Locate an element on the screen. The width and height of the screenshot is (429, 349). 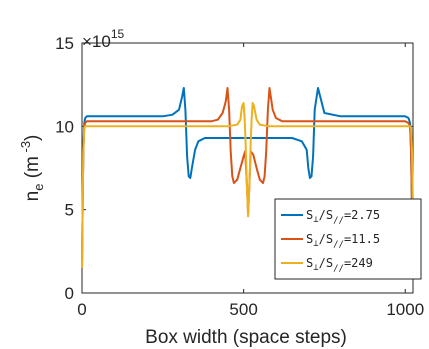
x-tick-label-2: 1000 is located at coordinates (405, 309).